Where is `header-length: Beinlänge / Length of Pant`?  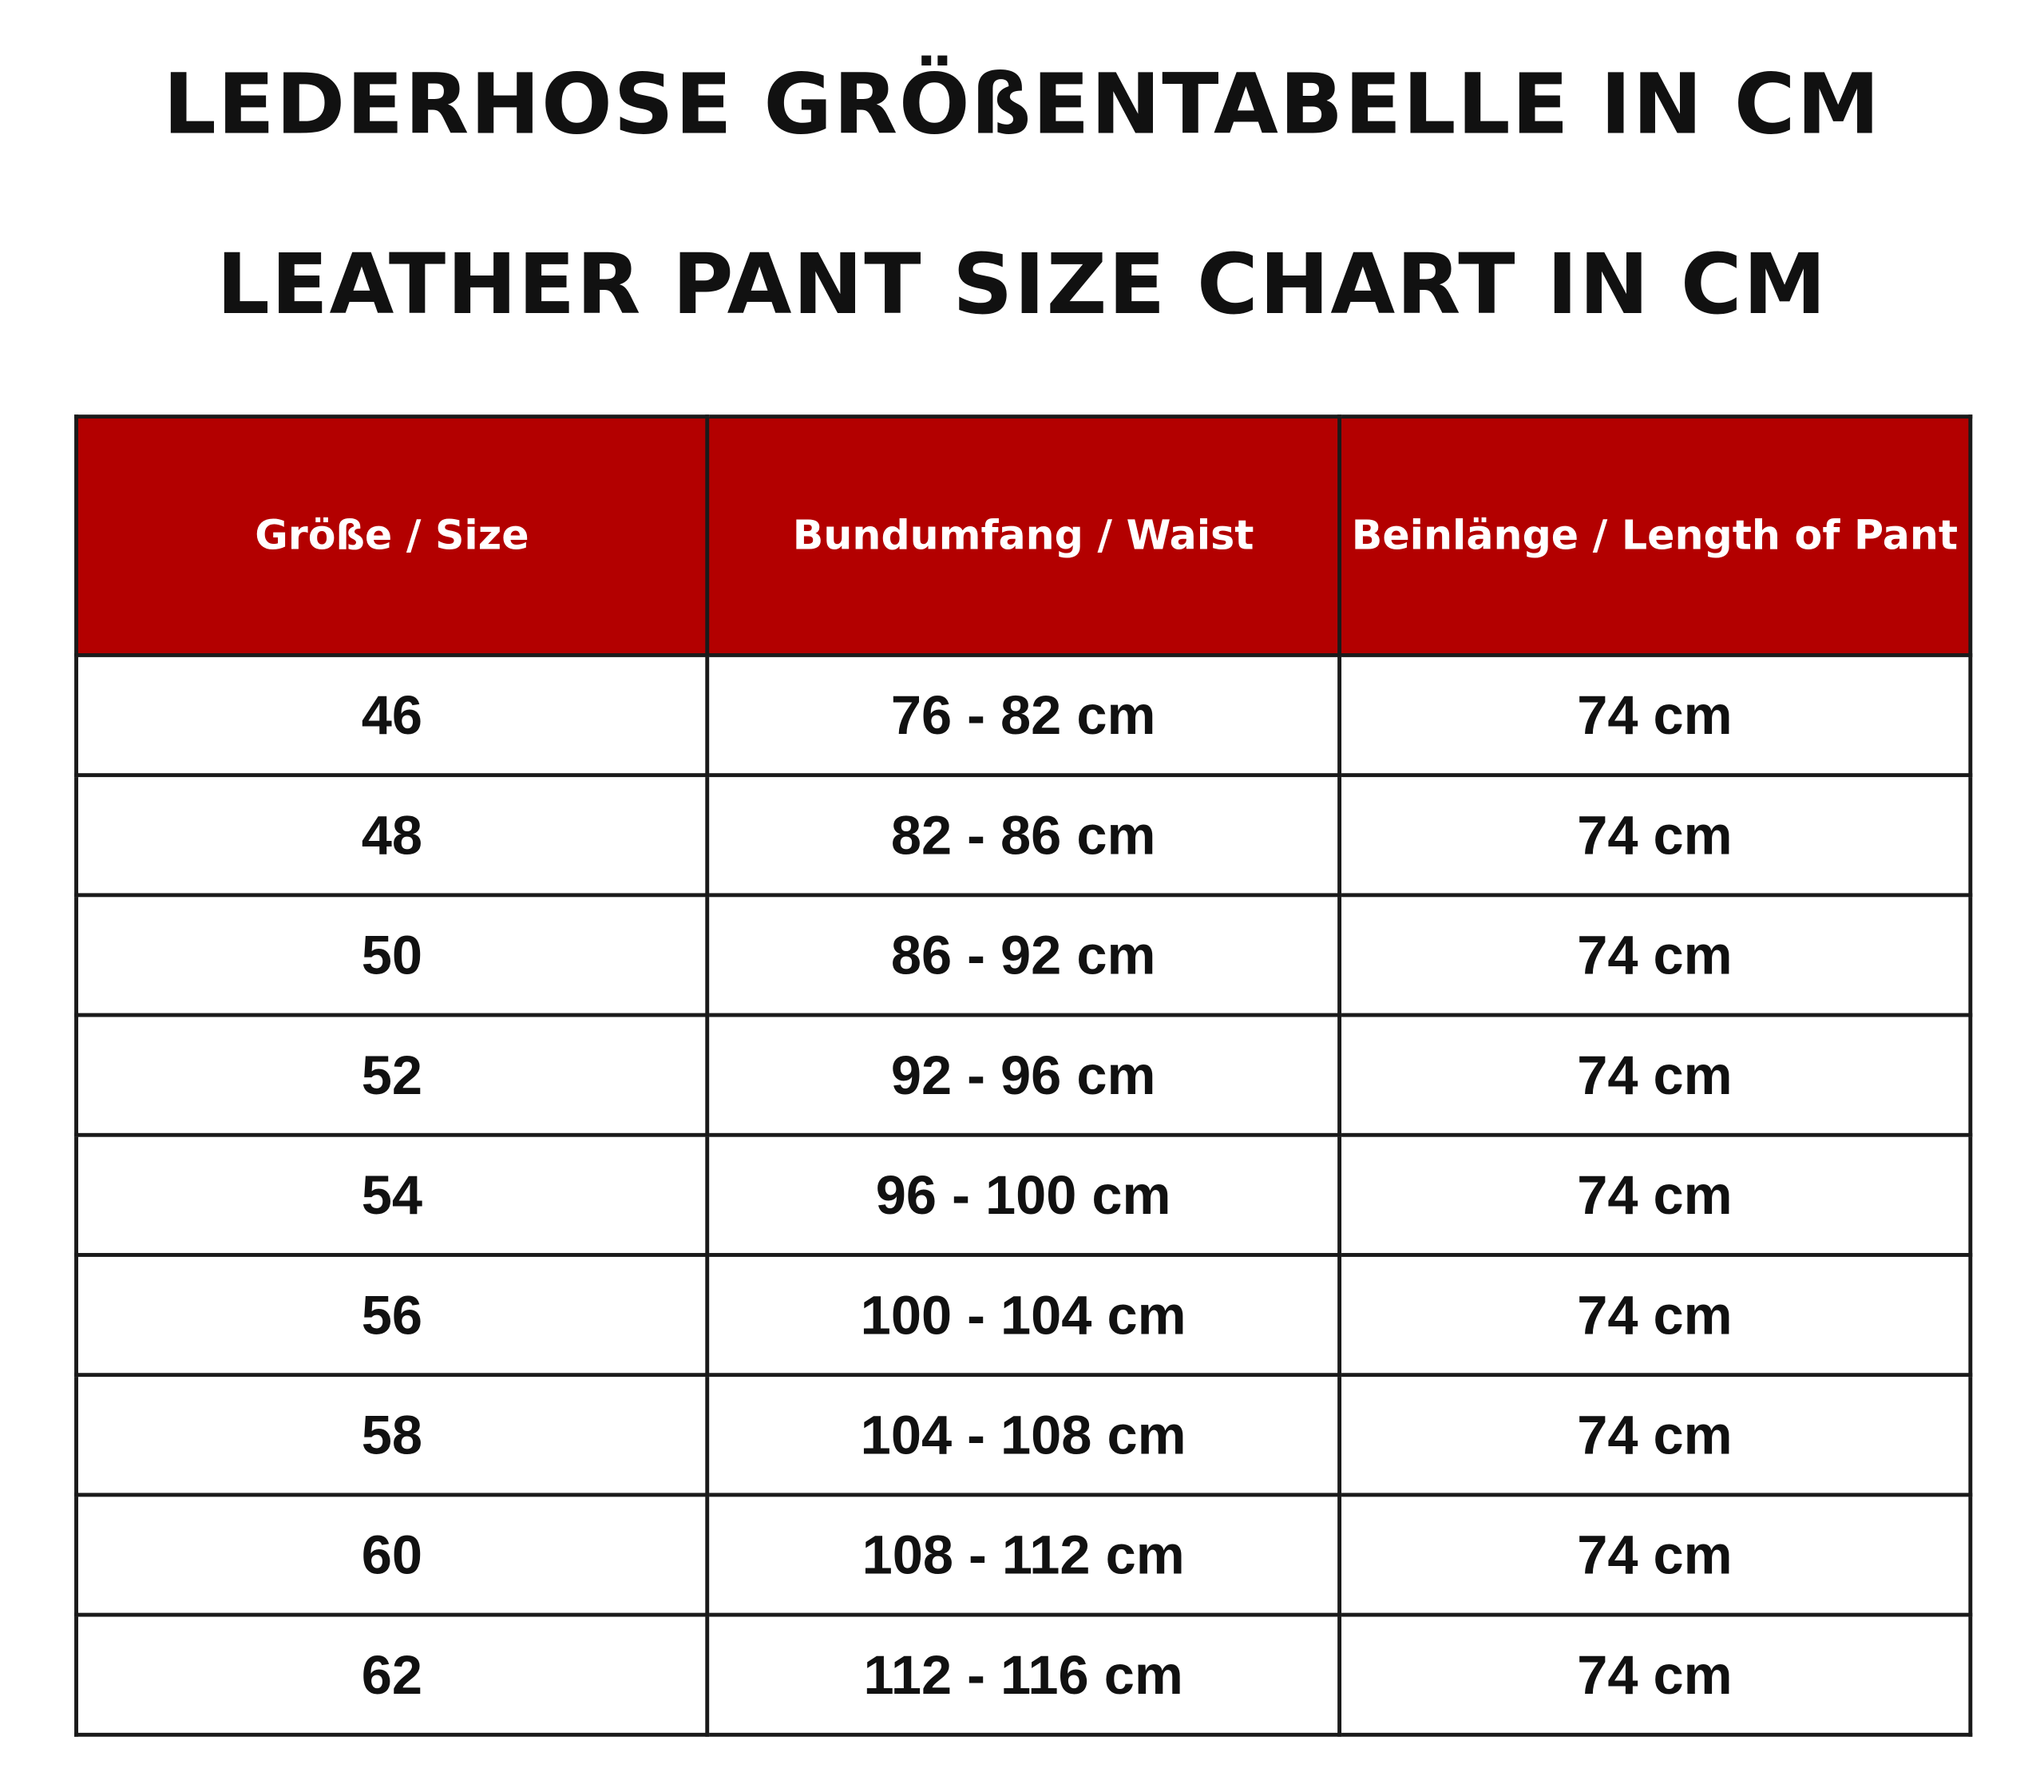
header-length: Beinlänge / Length of Pant is located at coordinates (1655, 535).